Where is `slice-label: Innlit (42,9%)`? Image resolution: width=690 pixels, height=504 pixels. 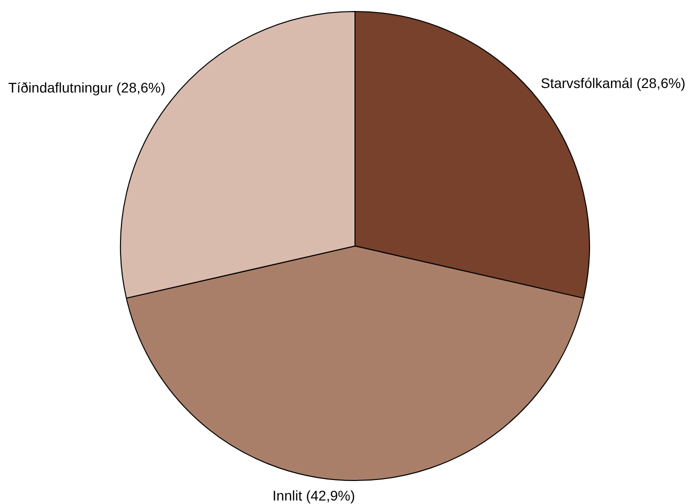
slice-label: Innlit (42,9%) is located at coordinates (313, 495).